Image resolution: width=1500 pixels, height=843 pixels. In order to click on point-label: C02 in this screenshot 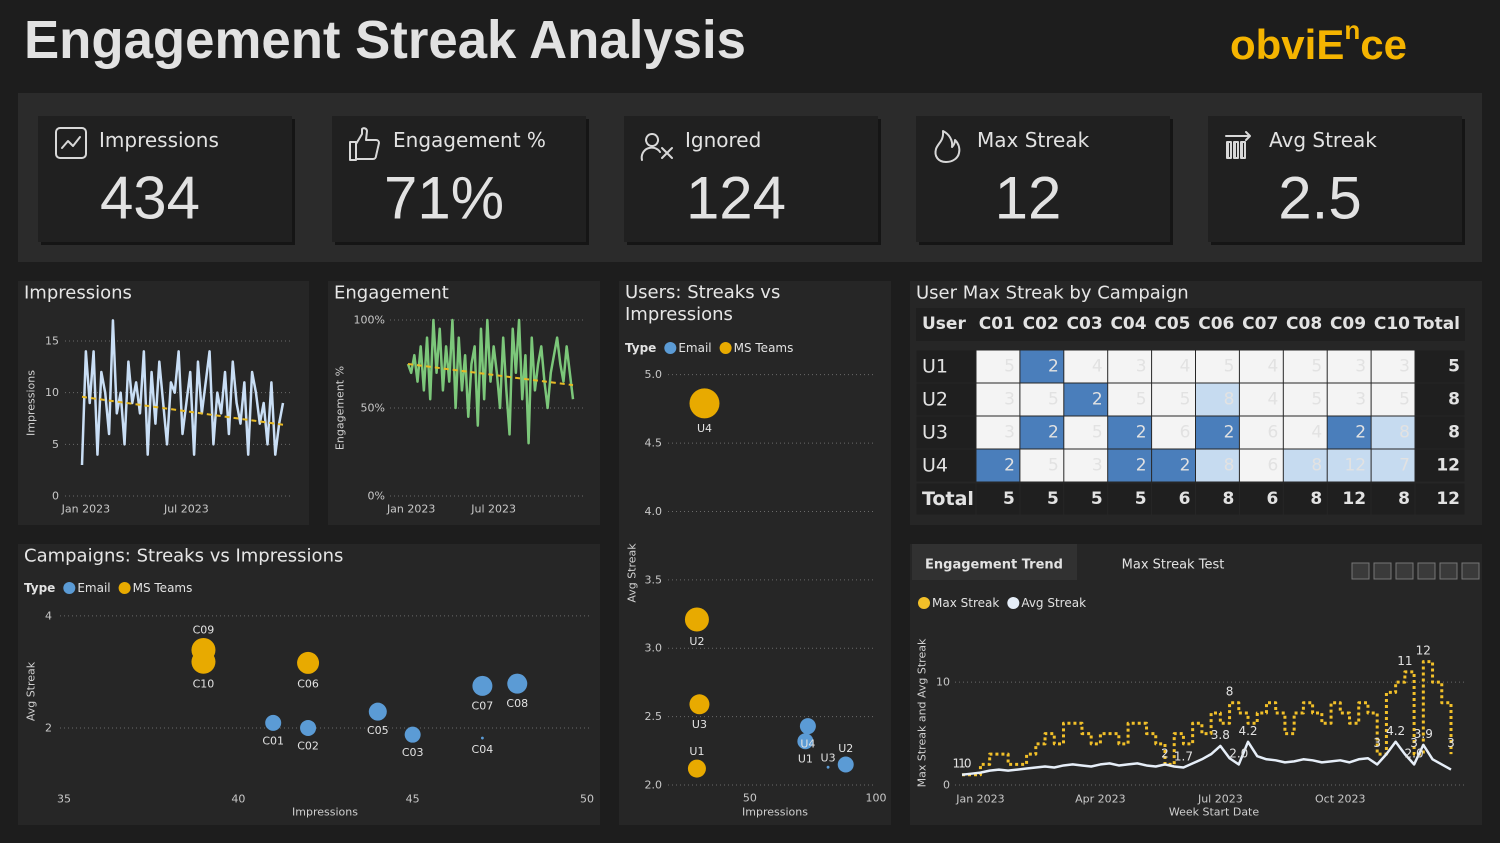, I will do `click(308, 745)`.